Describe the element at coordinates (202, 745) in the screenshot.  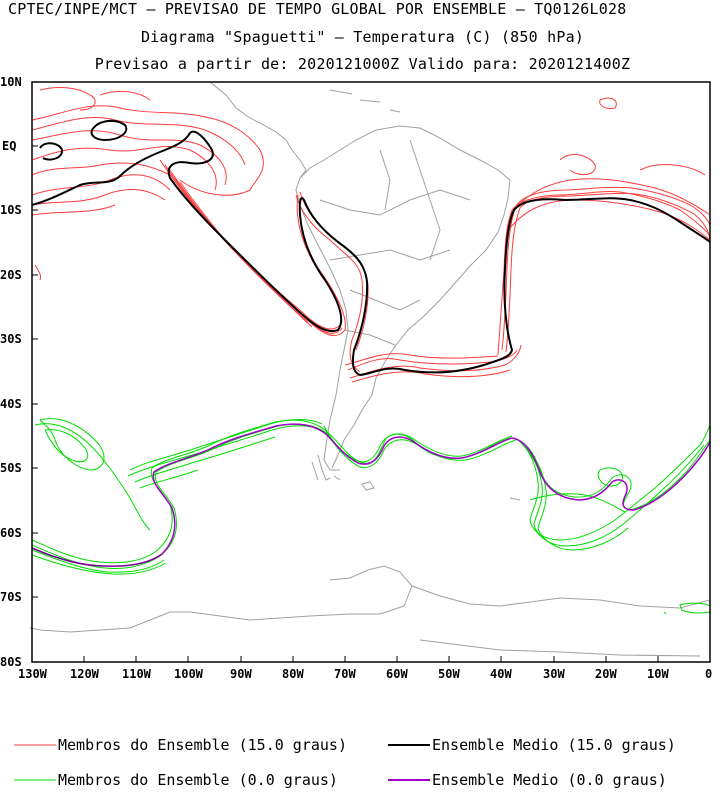
I see `legend-label-members-15: Membros do Ensemble (15.0 graus)` at that location.